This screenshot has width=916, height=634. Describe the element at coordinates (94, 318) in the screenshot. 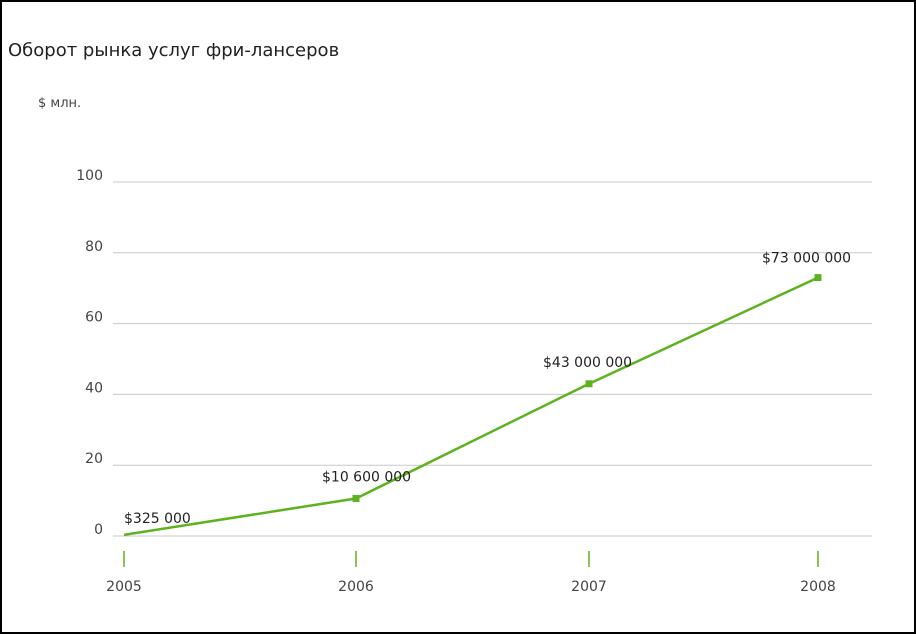

I see `y-tick-label: 60` at that location.